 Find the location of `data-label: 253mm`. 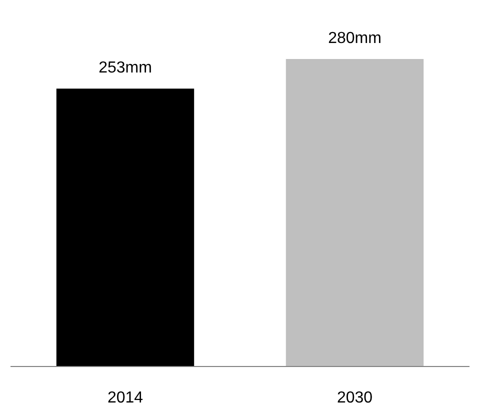

data-label: 253mm is located at coordinates (125, 68).